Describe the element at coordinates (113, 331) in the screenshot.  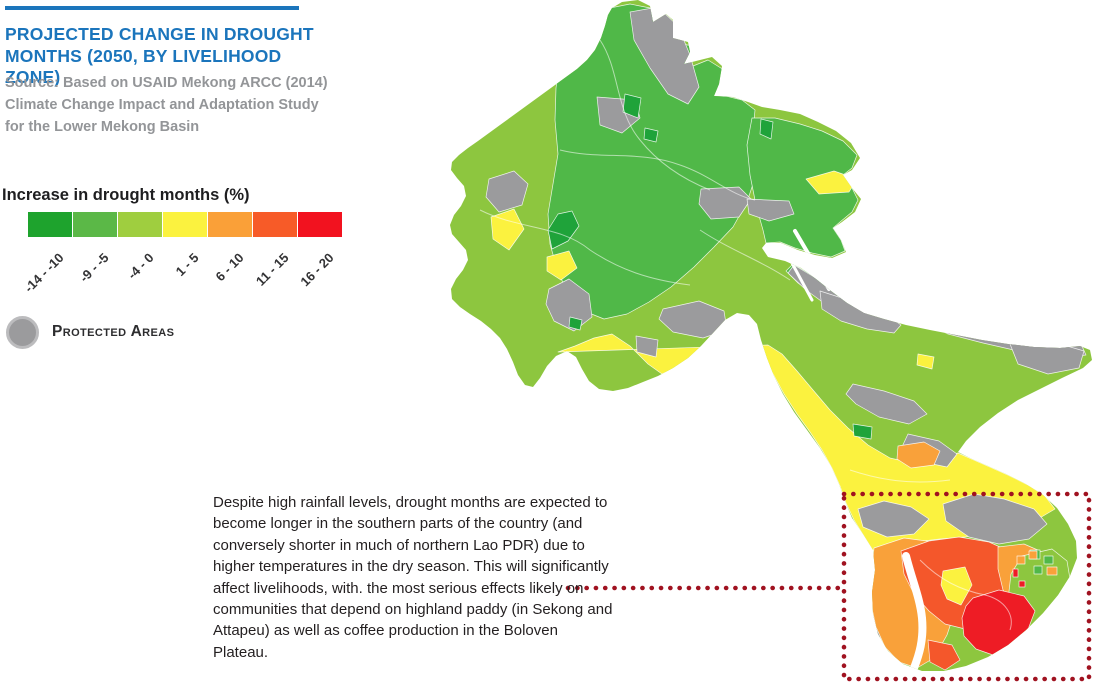
I see `protected-areas-label: Protected Areas` at that location.